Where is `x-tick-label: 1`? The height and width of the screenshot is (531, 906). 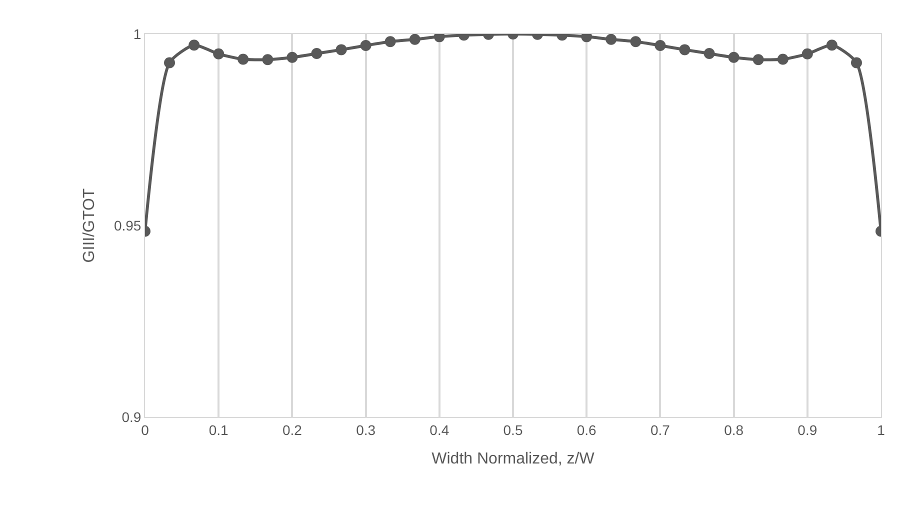
x-tick-label: 1 is located at coordinates (881, 430).